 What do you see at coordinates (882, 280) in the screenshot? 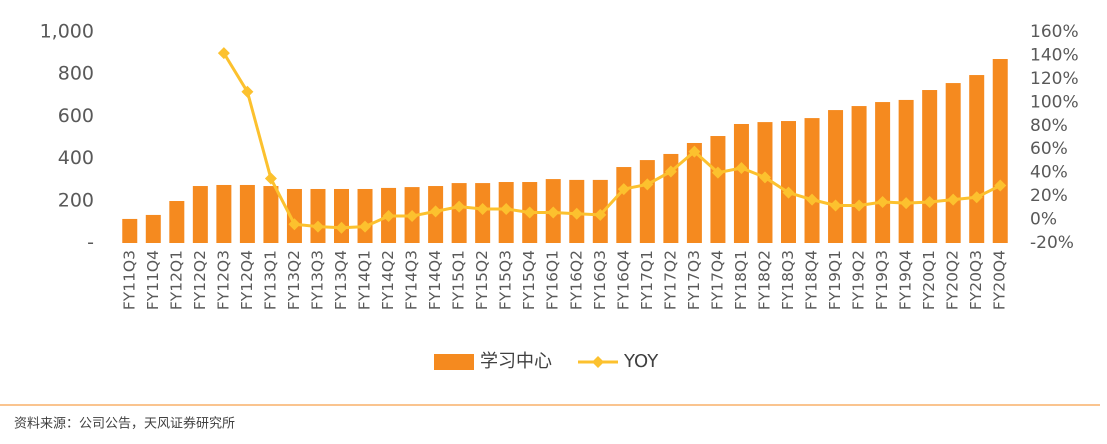
I see `x-tick-label: FY19Q3` at bounding box center [882, 280].